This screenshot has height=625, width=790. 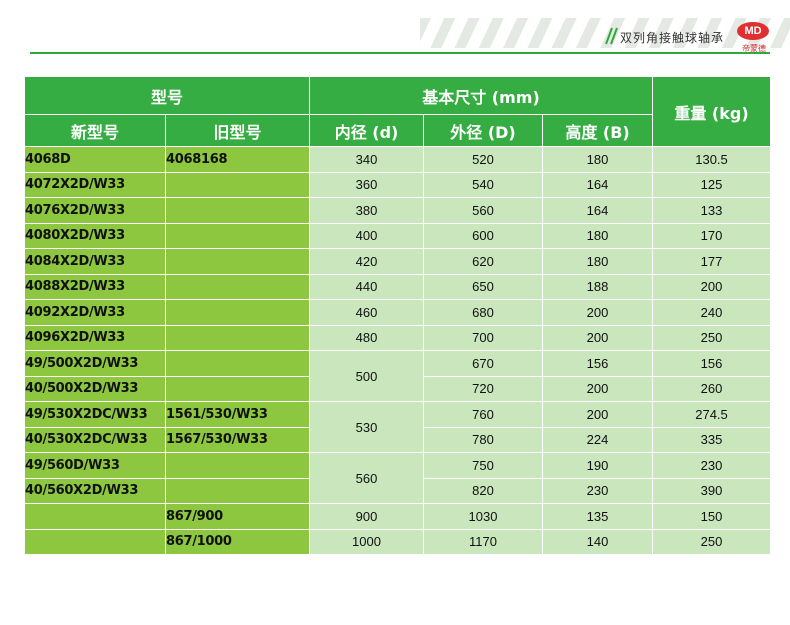 What do you see at coordinates (672, 38) in the screenshot?
I see `page-title: 双列角接触球轴承` at bounding box center [672, 38].